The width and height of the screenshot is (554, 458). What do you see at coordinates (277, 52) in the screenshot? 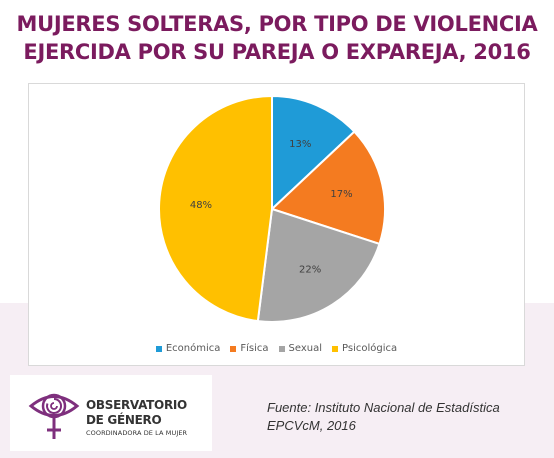
I see `chart-title-line-2: EJERCIDA POR SU PAREJA O EXPAREJA, 2016` at bounding box center [277, 52].